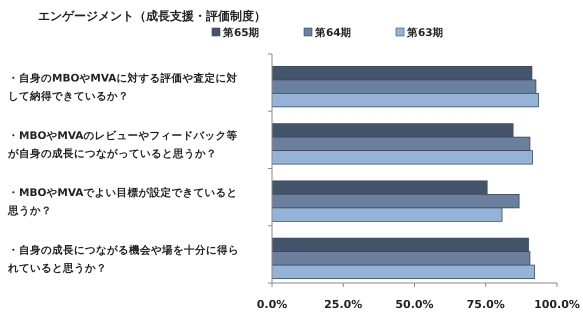 This screenshot has width=583, height=322. Describe the element at coordinates (241, 32) in the screenshot. I see `legend-label: 第65期` at that location.